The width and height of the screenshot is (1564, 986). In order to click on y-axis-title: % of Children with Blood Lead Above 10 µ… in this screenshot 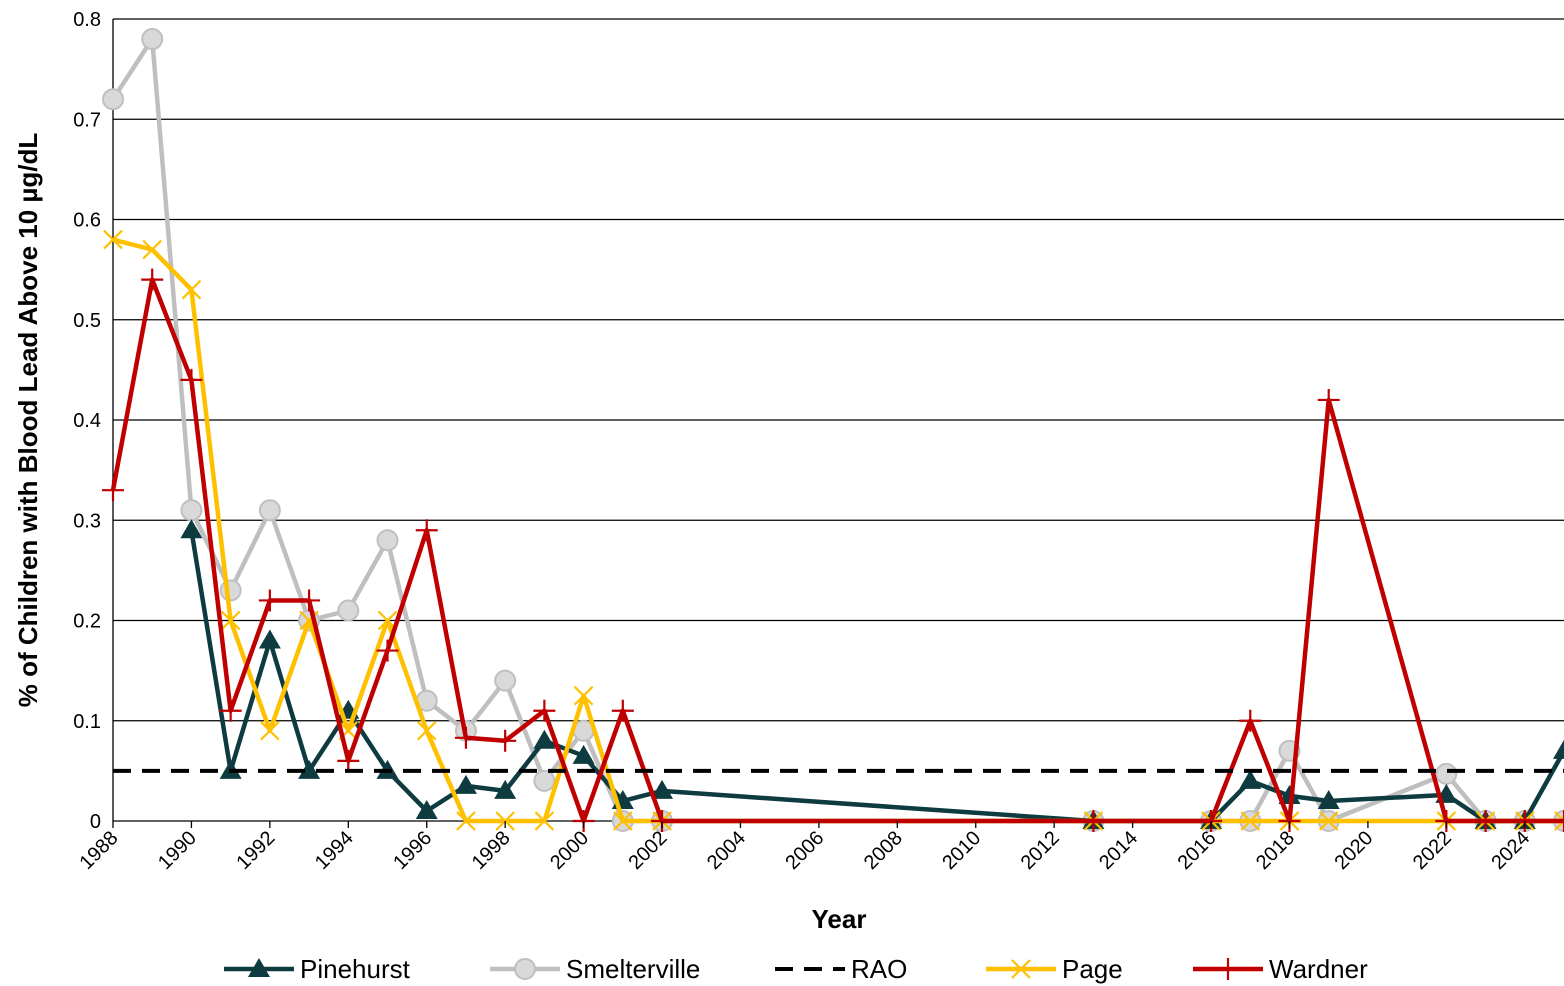, I will do `click(28, 420)`.